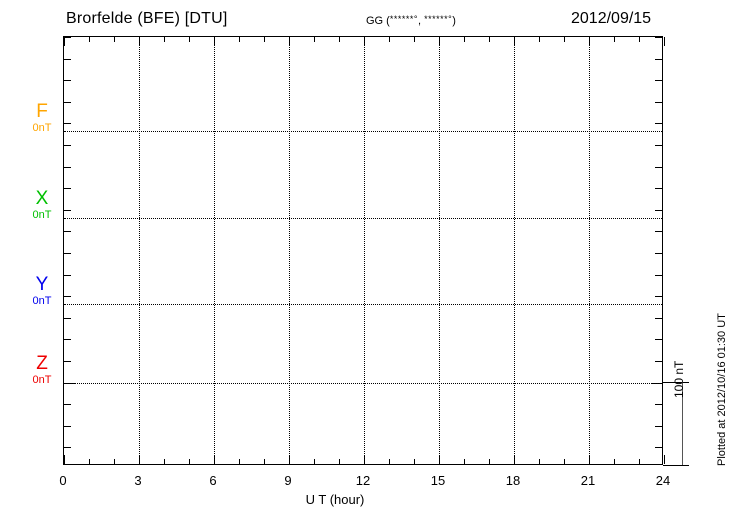 This screenshot has width=730, height=520. I want to click on scale-bar, so click(676, 424).